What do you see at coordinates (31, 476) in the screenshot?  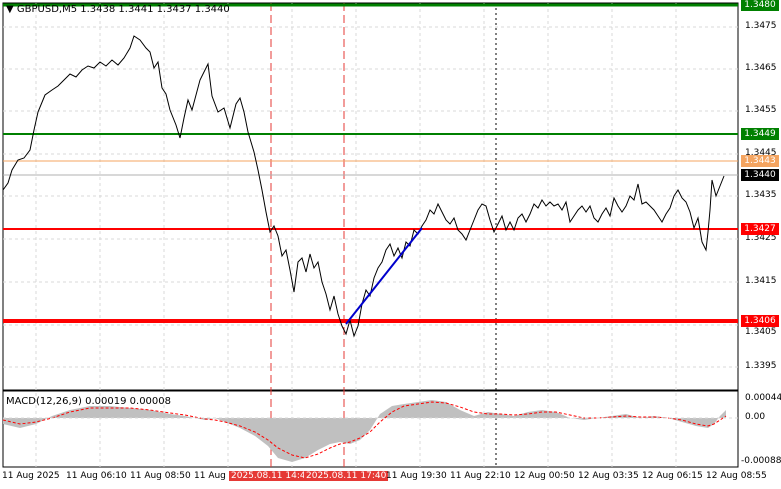 I see `time-tick: 11 Aug 2025` at bounding box center [31, 476].